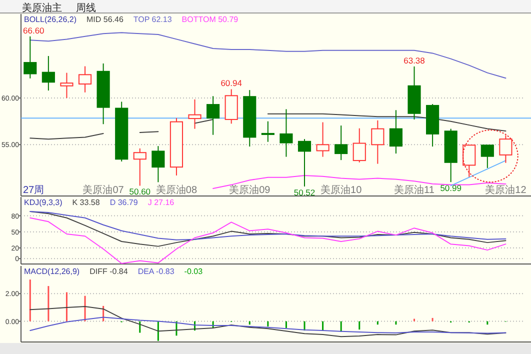 The height and width of the screenshot is (354, 531). Describe the element at coordinates (161, 202) in the screenshot. I see `text: J 27.16` at that location.